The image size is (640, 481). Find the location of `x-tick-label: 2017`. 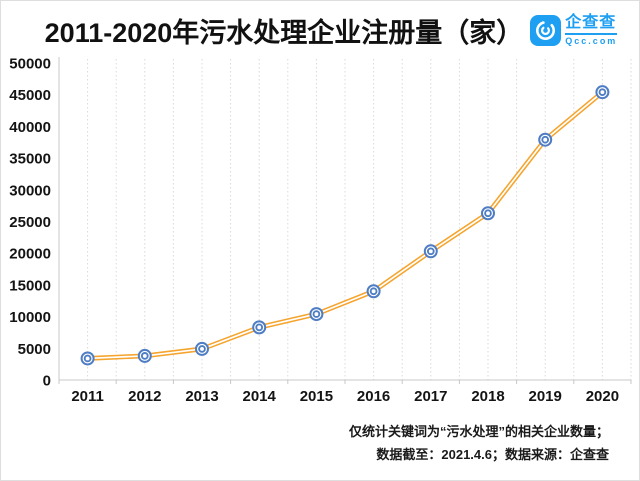

x-tick-label: 2017 is located at coordinates (430, 396).